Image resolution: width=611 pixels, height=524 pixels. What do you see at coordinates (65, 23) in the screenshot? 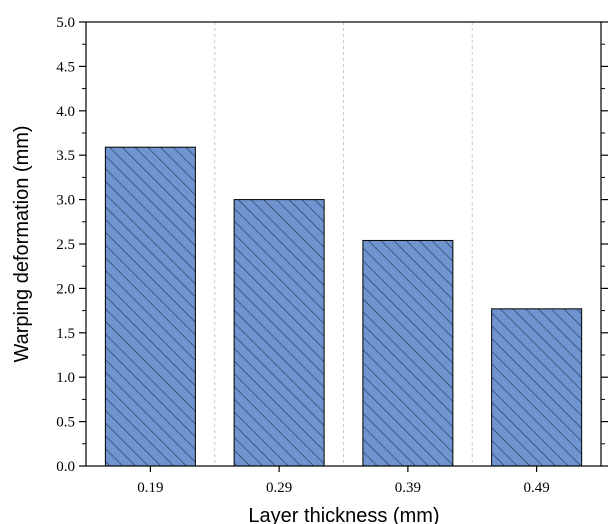
I see `y-tick-label: 5.0` at bounding box center [65, 23].